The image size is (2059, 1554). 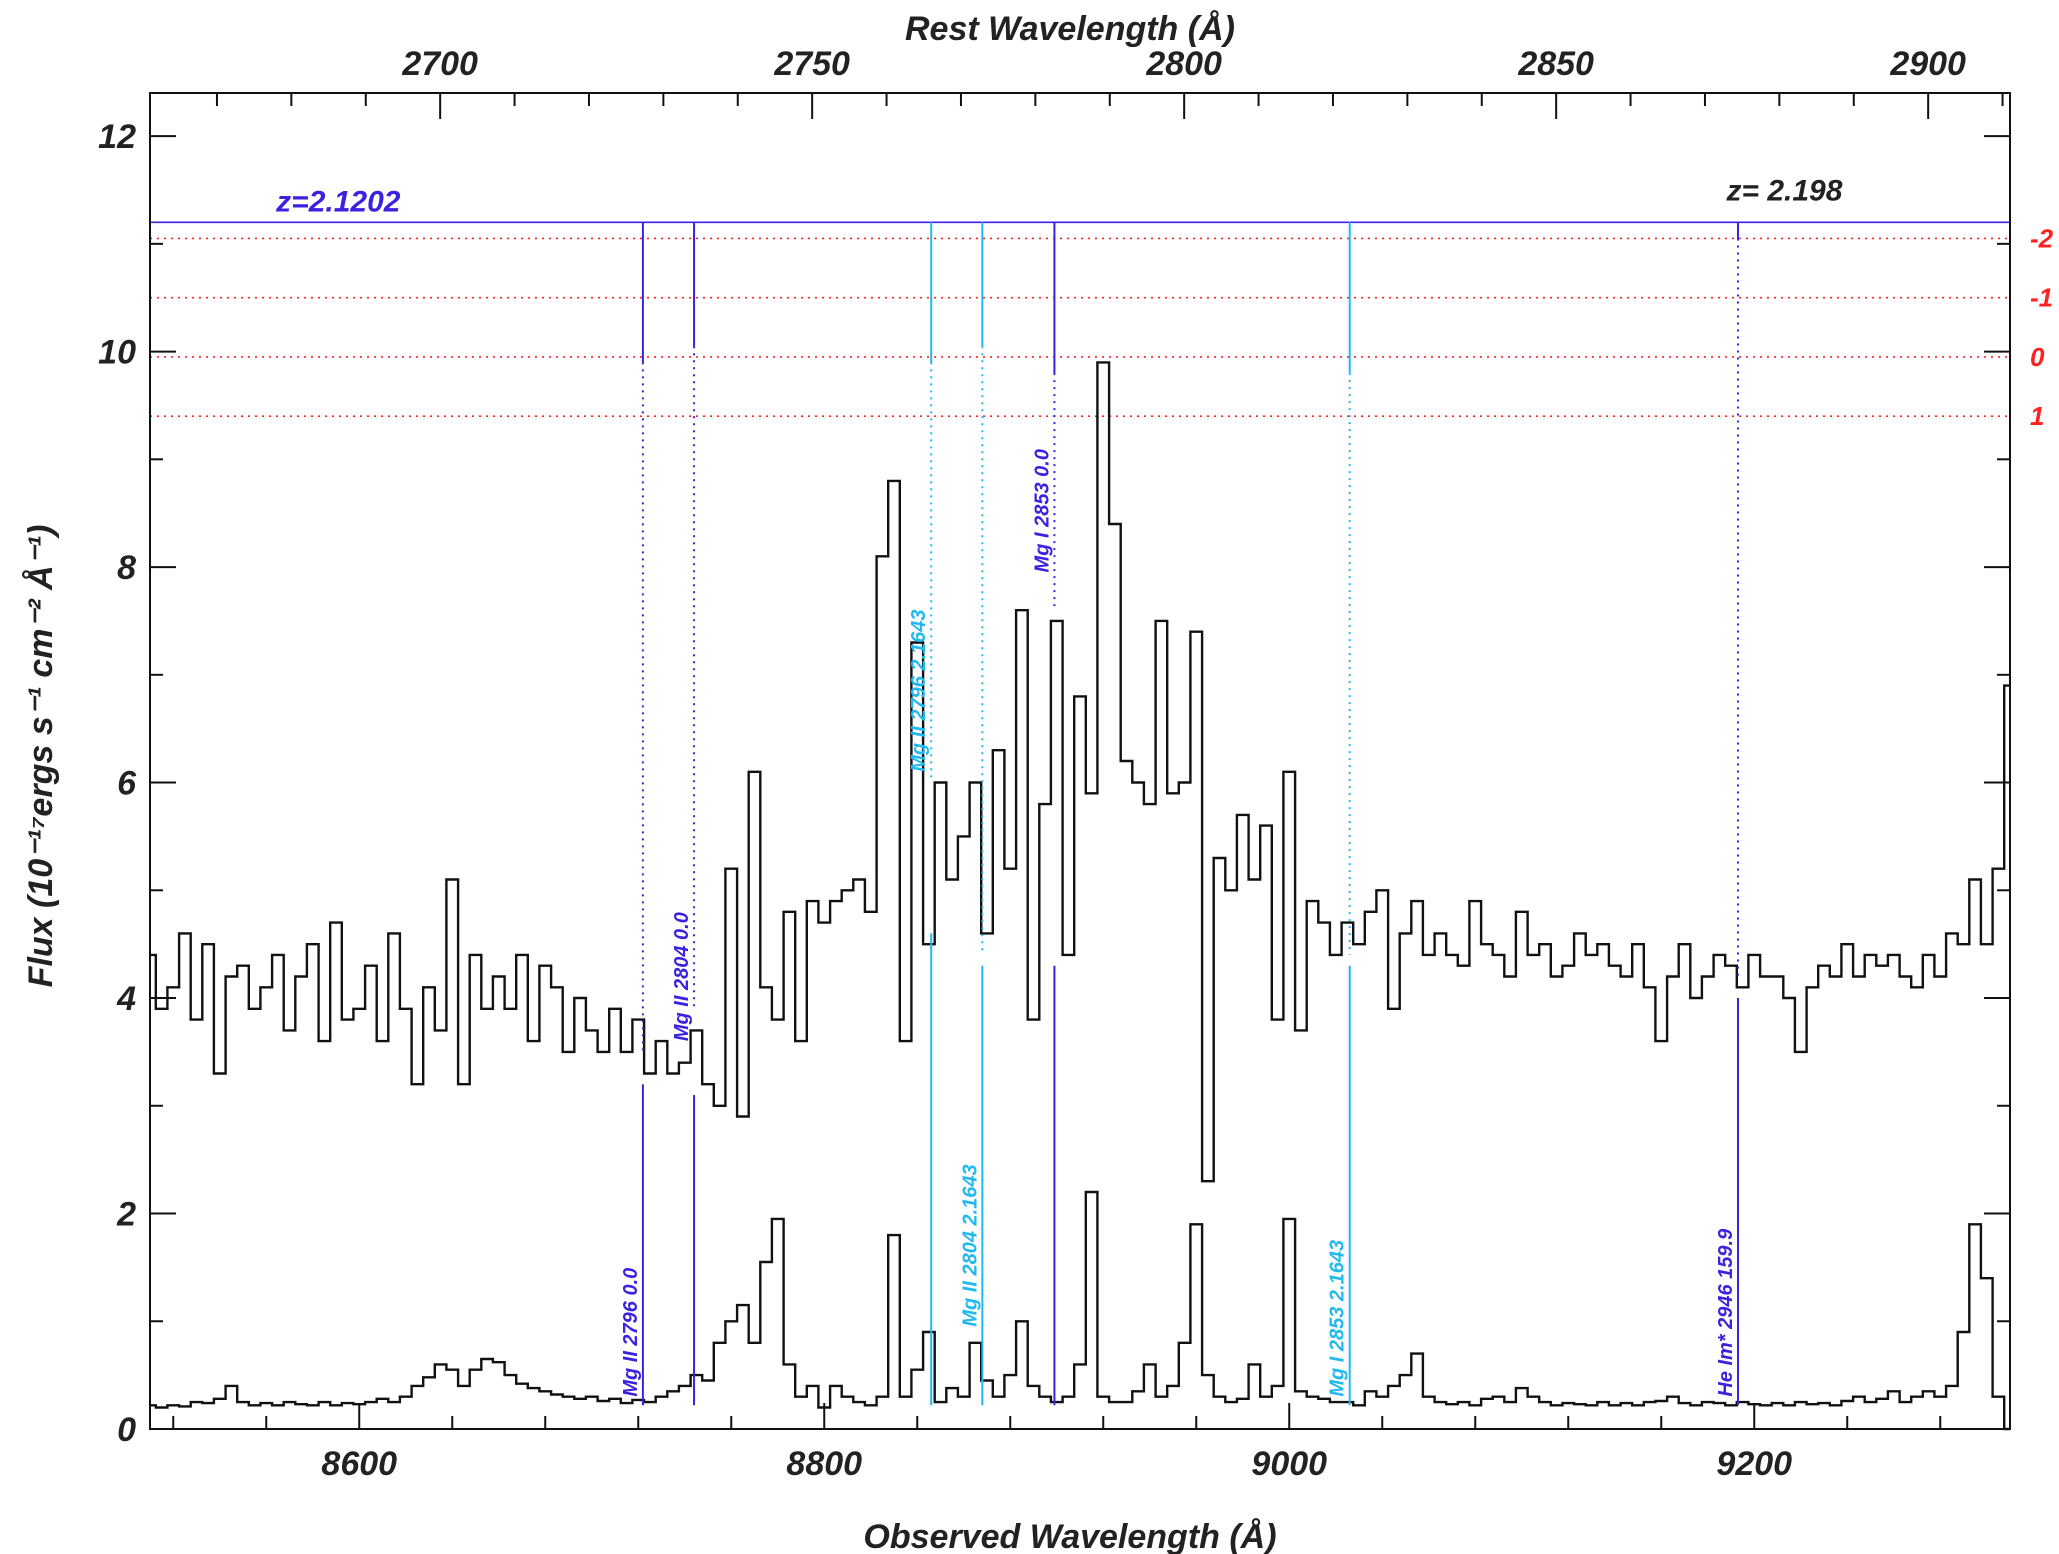 What do you see at coordinates (824, 1464) in the screenshot?
I see `x-tick-label: 8800` at bounding box center [824, 1464].